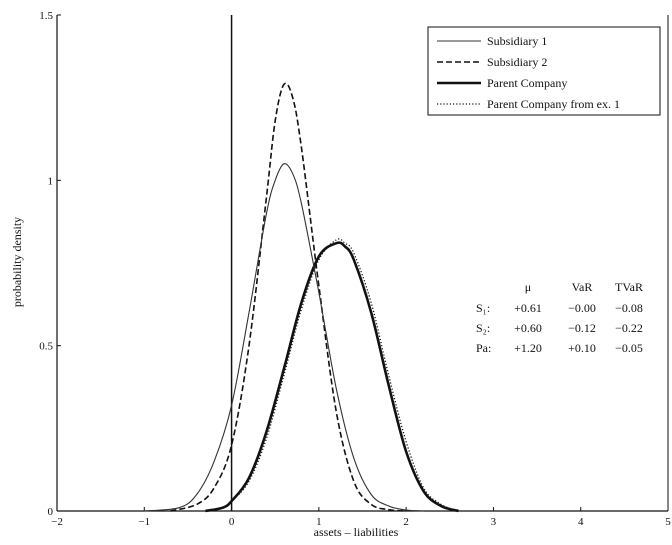  I want to click on stats-cell: +1.20, so click(528, 348).